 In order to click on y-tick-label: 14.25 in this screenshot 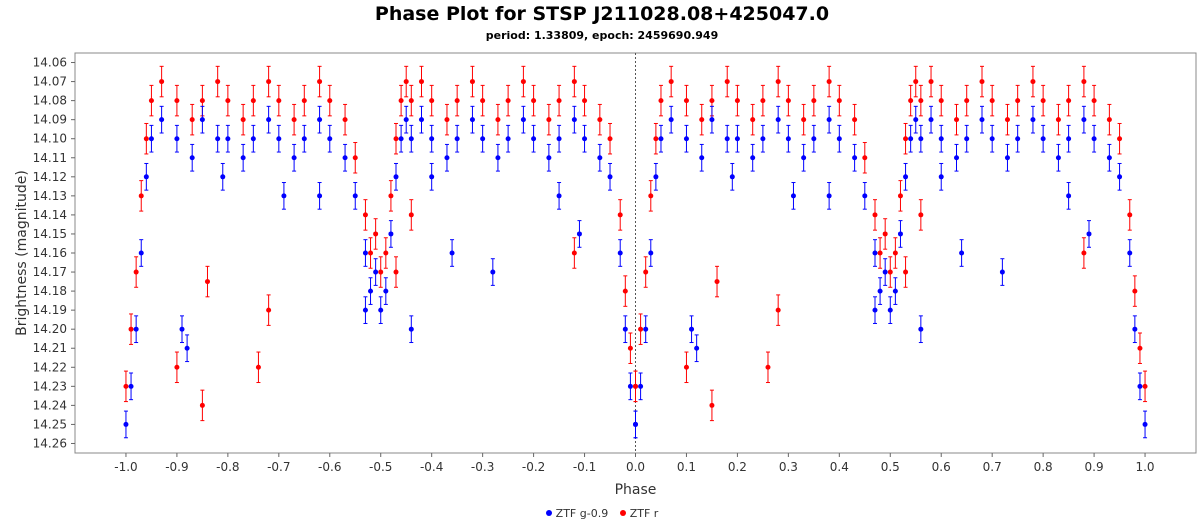, I will do `click(50, 424)`.